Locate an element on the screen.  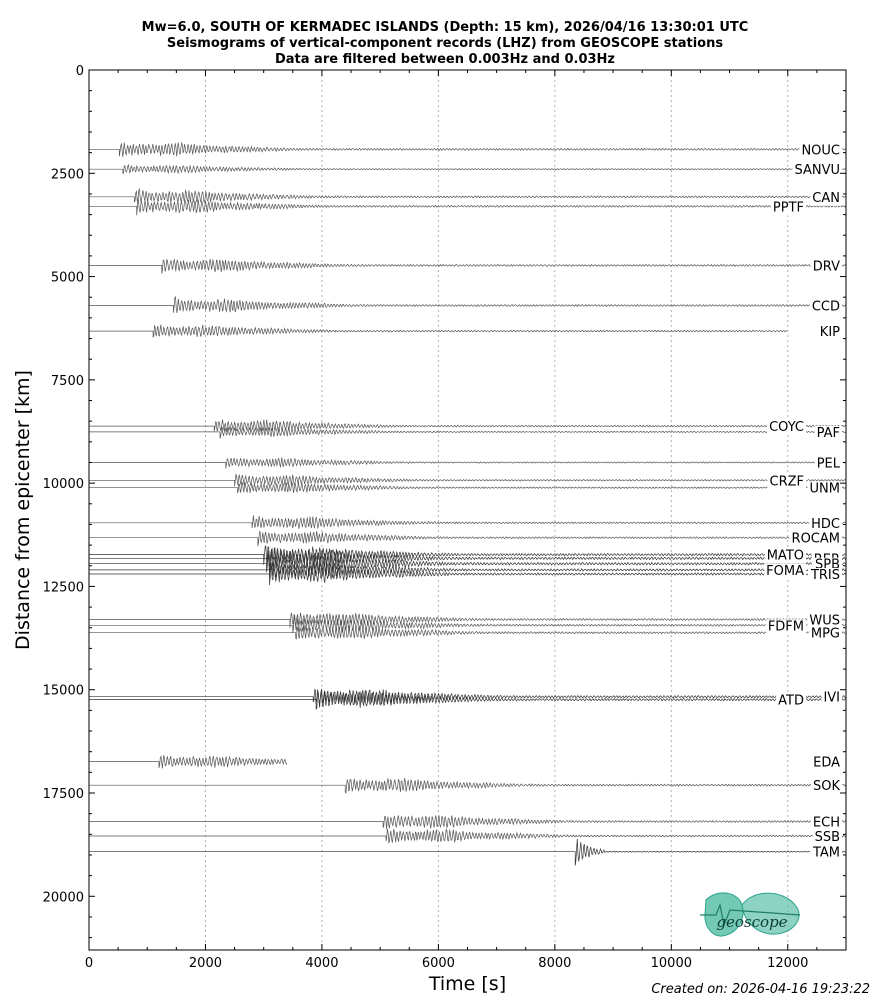
y-tick-label: 0 is located at coordinates (80, 71).